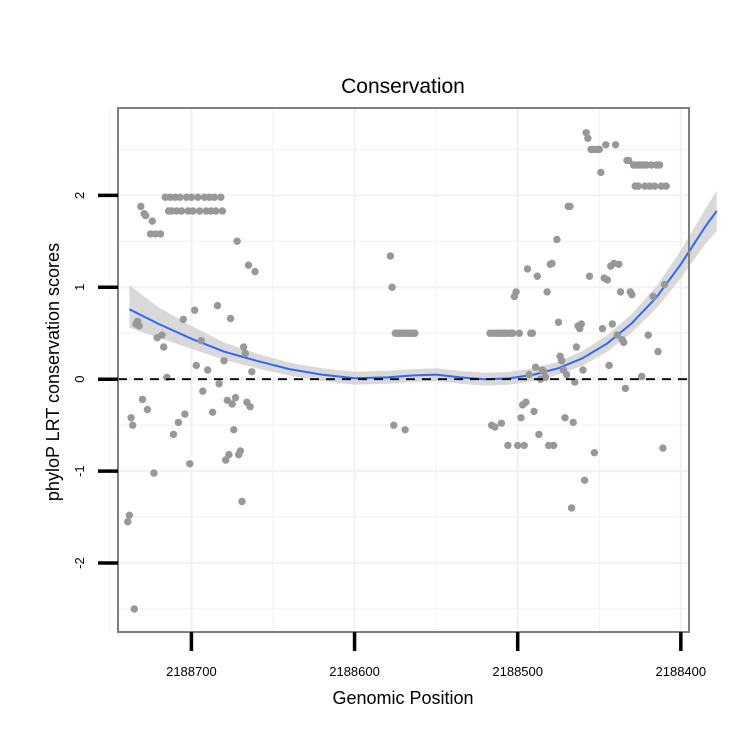 This screenshot has width=750, height=750. Describe the element at coordinates (517, 671) in the screenshot. I see `x-tick-label: 2188500` at that location.